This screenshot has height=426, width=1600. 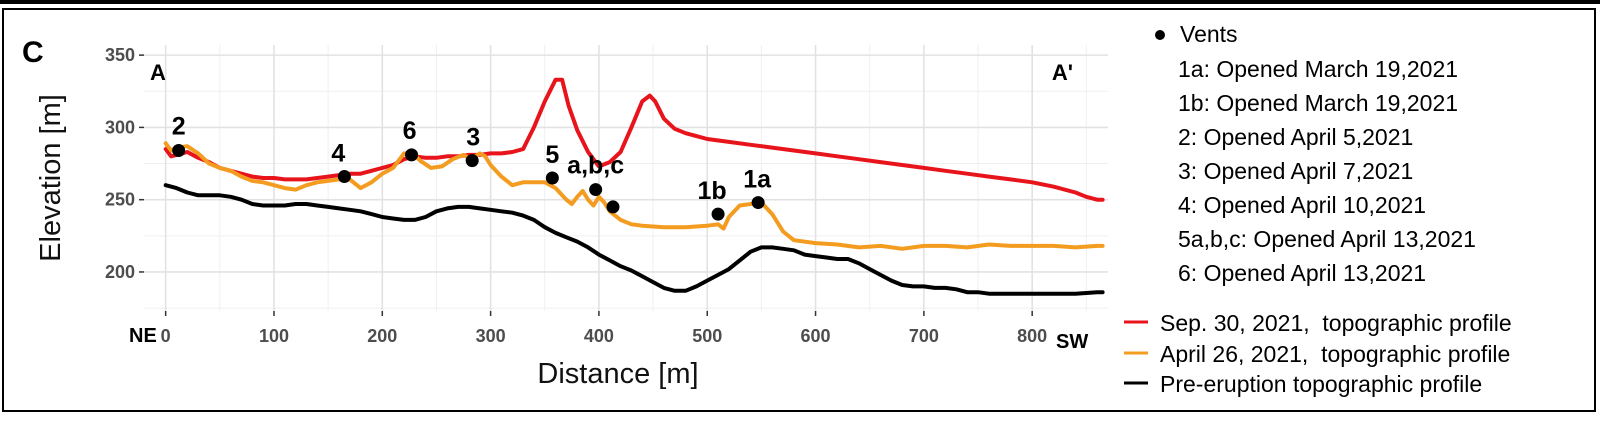 I want to click on corner-label-ne: NE, so click(x=143, y=336).